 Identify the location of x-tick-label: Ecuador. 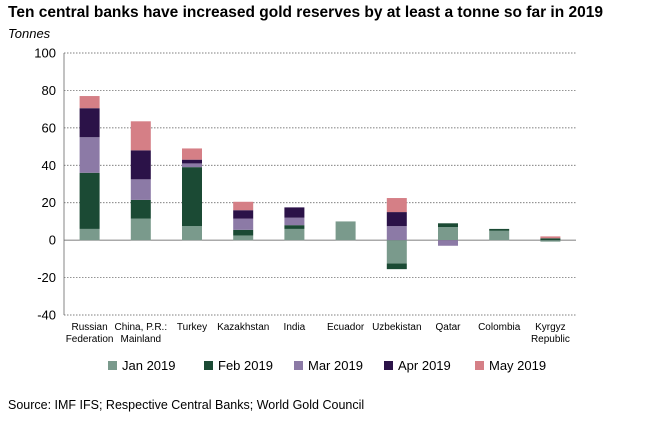
(346, 327).